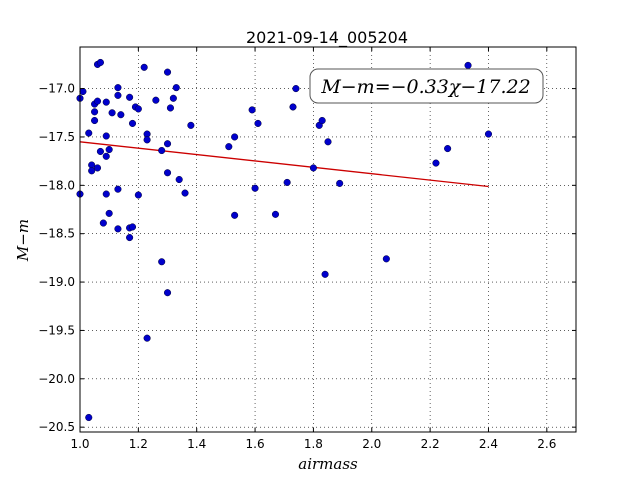  I want to click on x-tick-label: 2.2, so click(430, 444).